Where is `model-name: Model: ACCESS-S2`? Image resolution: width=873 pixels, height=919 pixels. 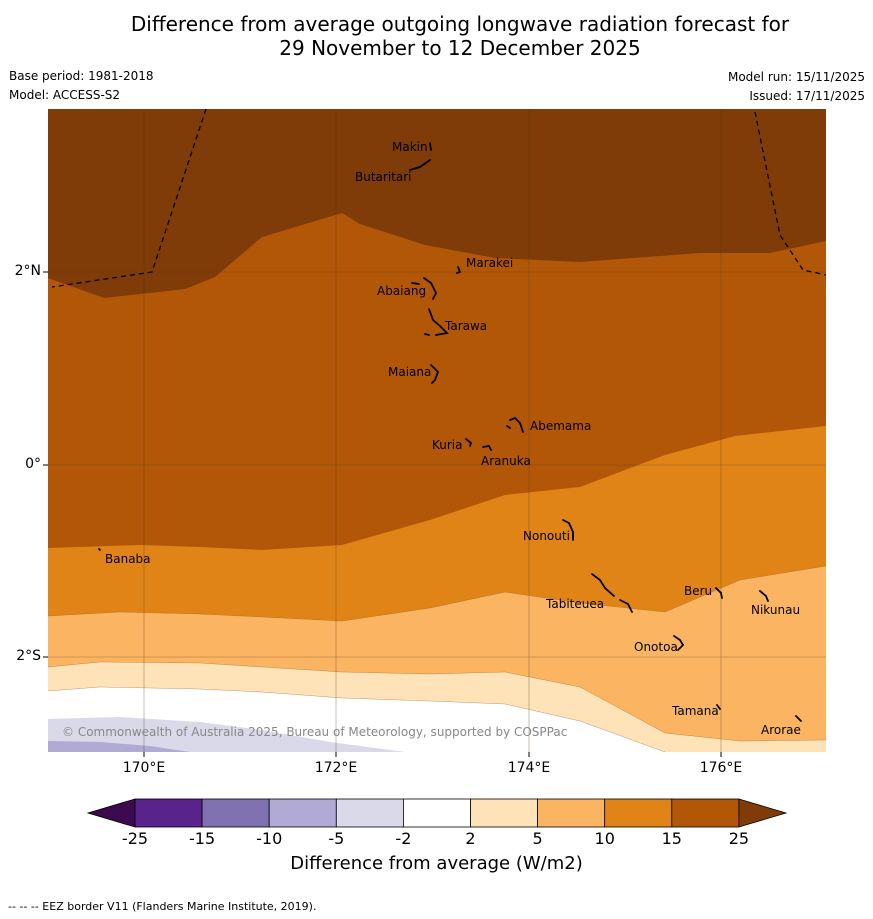 model-name: Model: ACCESS-S2 is located at coordinates (65, 95).